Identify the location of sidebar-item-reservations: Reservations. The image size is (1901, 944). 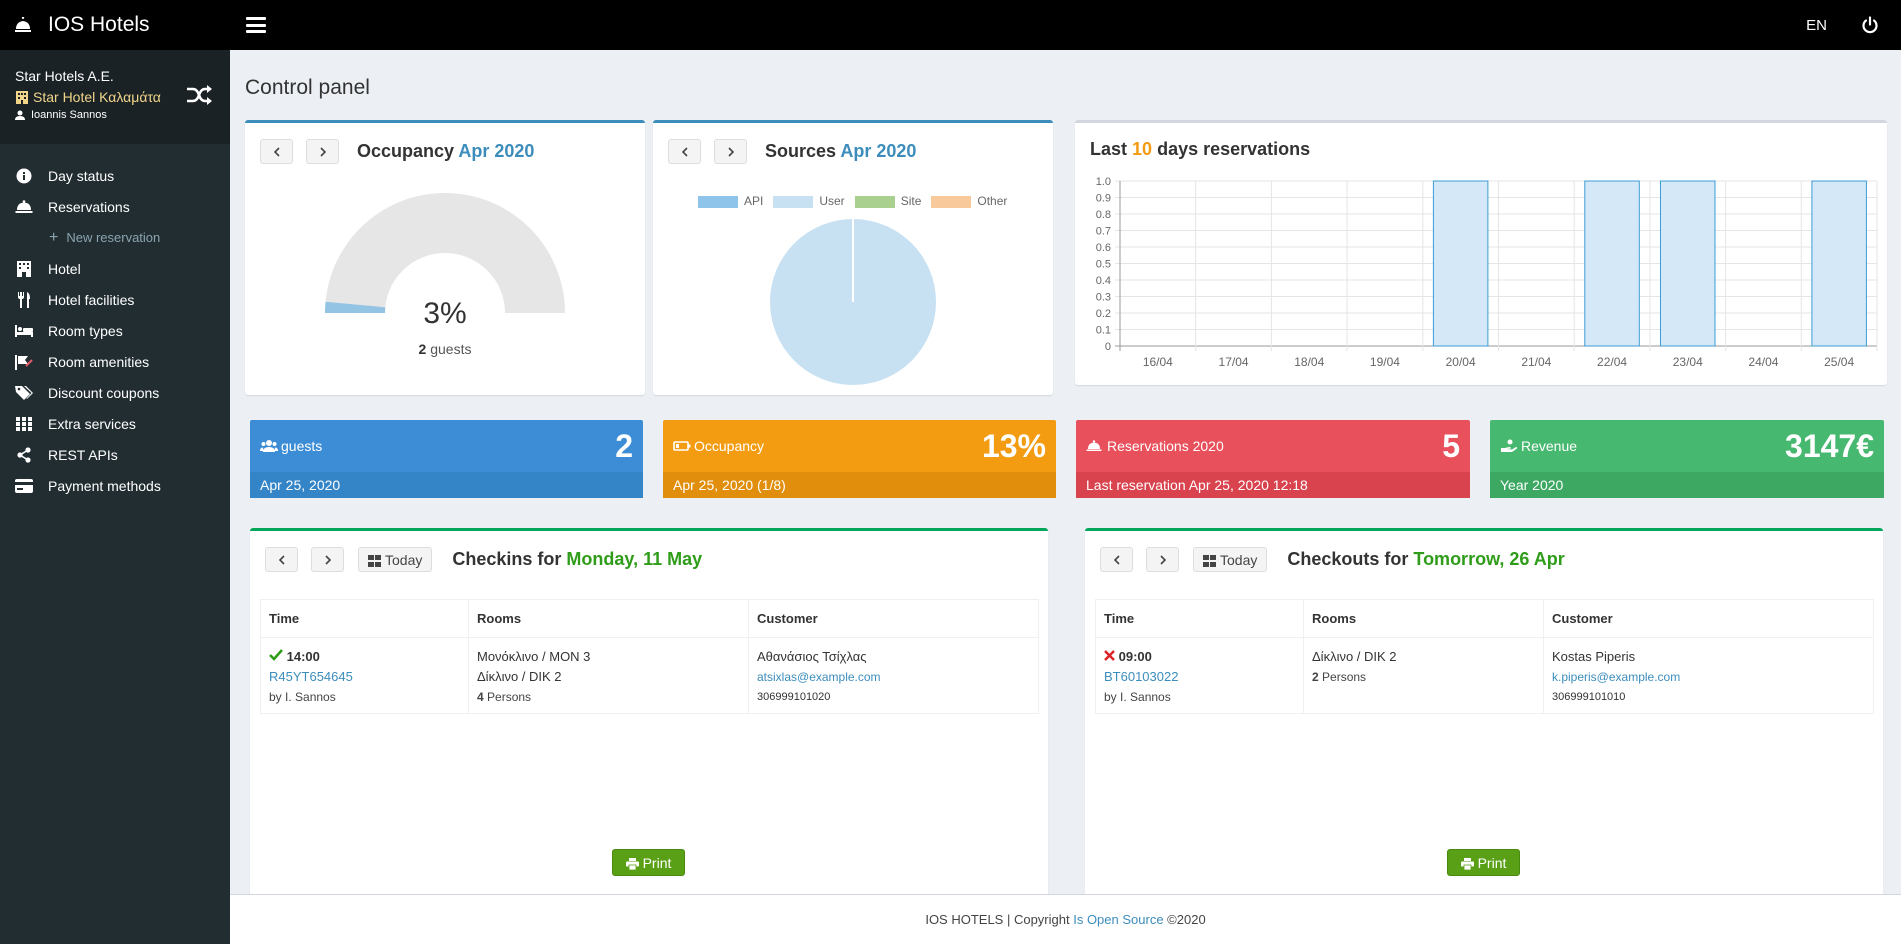
(115, 206).